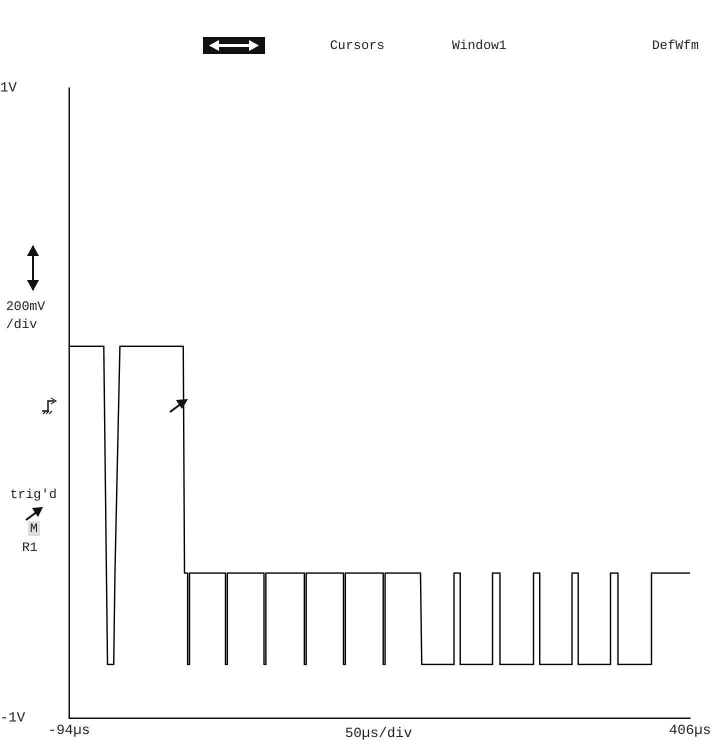 The width and height of the screenshot is (715, 749). What do you see at coordinates (34, 528) in the screenshot?
I see `text: M` at bounding box center [34, 528].